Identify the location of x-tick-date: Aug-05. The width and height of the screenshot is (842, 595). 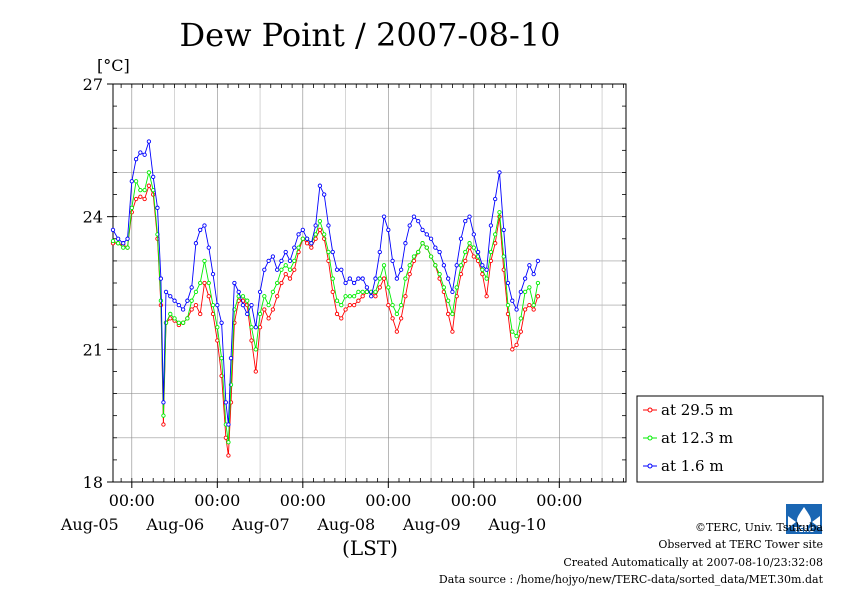
(89, 524).